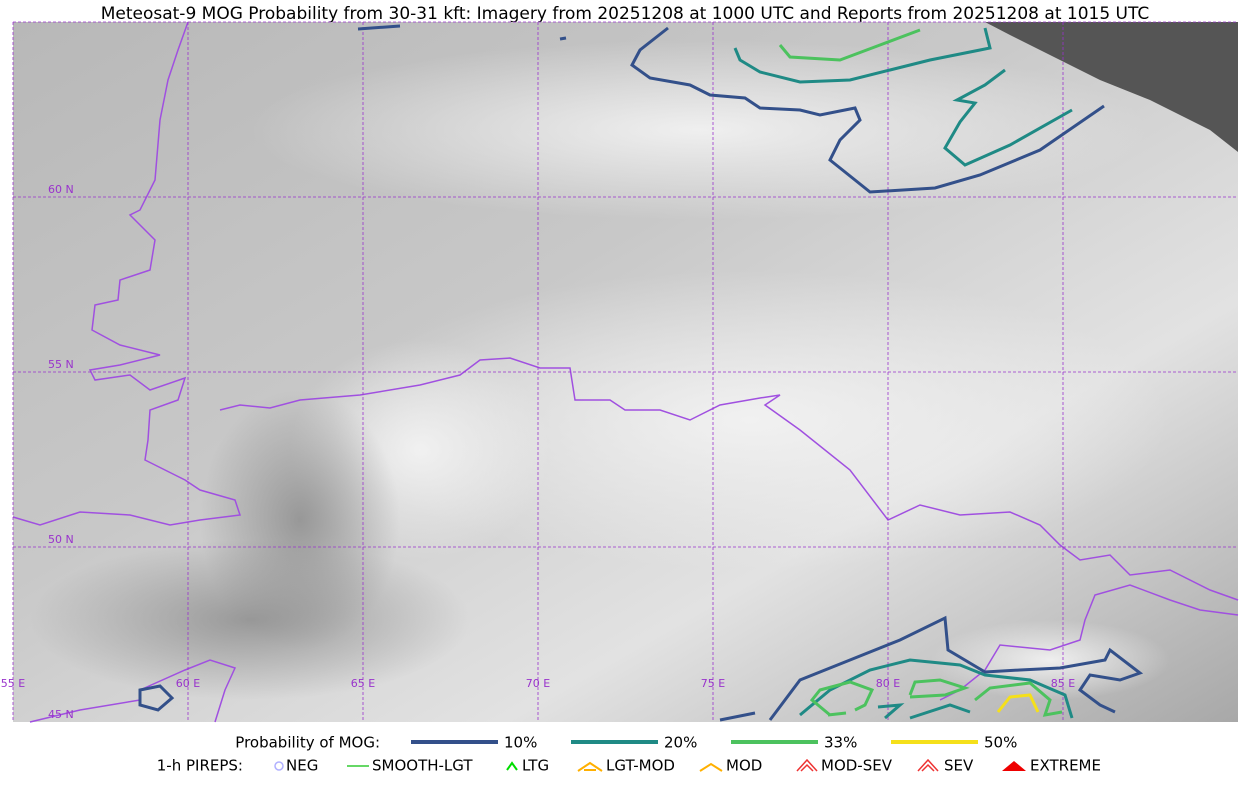 This screenshot has height=786, width=1250. Describe the element at coordinates (857, 766) in the screenshot. I see `legend-label: MOD-SEV` at that location.